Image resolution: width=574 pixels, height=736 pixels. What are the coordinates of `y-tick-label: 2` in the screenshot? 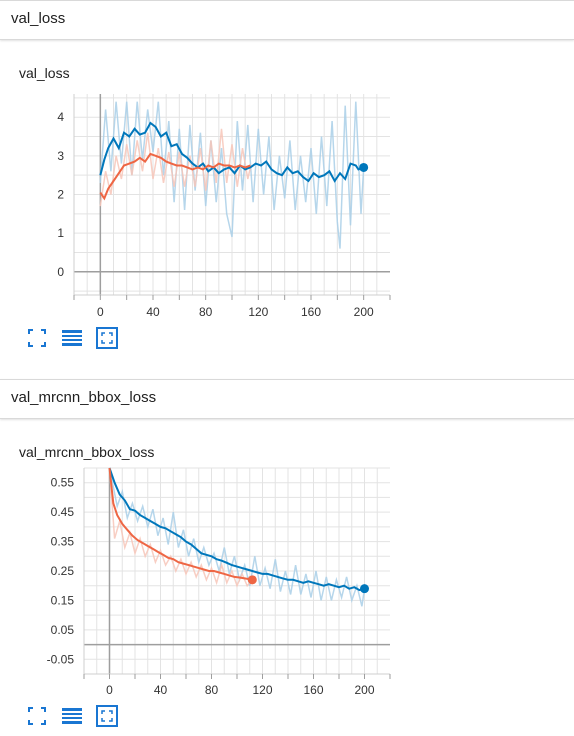 It's located at (60, 195).